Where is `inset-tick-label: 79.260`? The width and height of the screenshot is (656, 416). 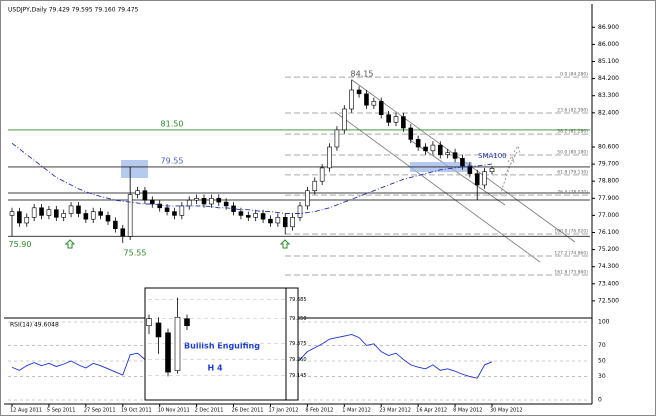
inset-tick-label: 79.260 is located at coordinates (298, 360).